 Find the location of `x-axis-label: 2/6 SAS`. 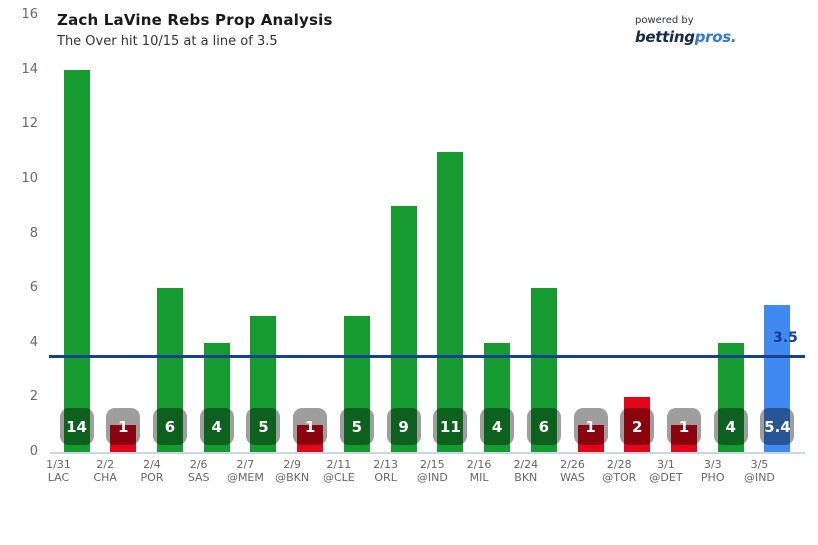

x-axis-label: 2/6 SAS is located at coordinates (199, 471).